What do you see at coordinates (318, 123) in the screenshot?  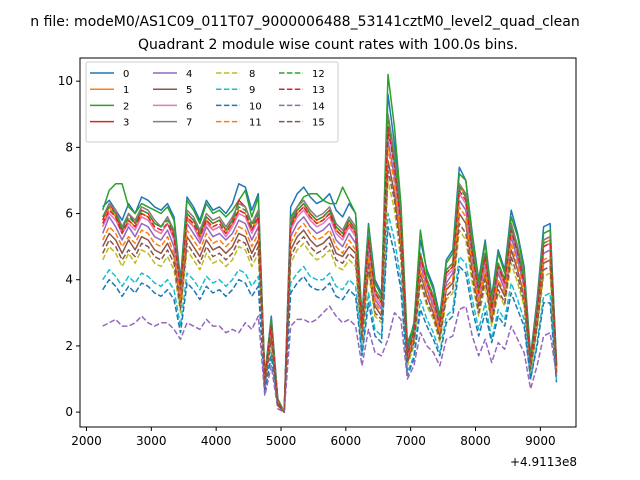 I see `legend-label-15: 15` at bounding box center [318, 123].